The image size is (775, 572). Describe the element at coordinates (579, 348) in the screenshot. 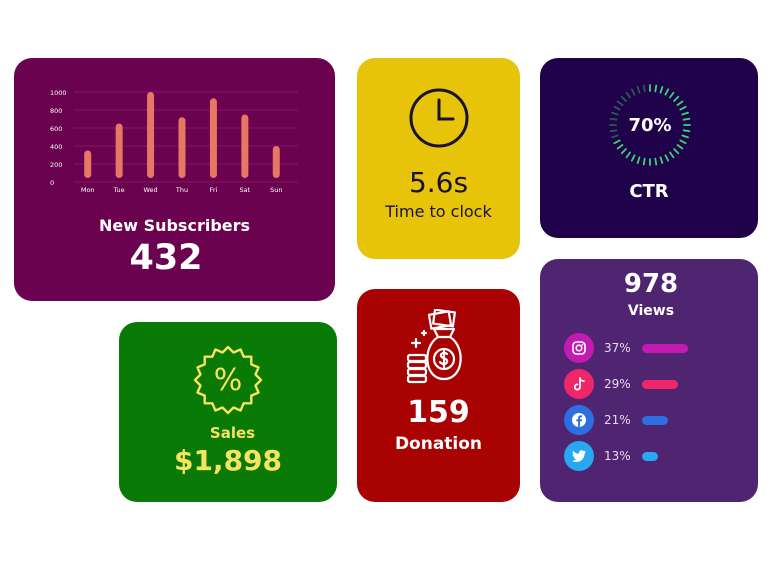

I see `instagram-icon` at that location.